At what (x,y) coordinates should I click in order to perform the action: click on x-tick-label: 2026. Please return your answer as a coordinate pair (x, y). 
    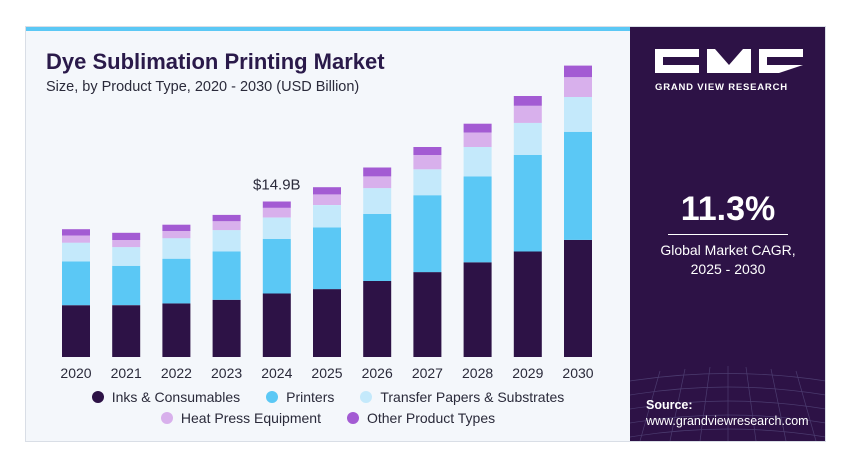
    Looking at the image, I should click on (377, 373).